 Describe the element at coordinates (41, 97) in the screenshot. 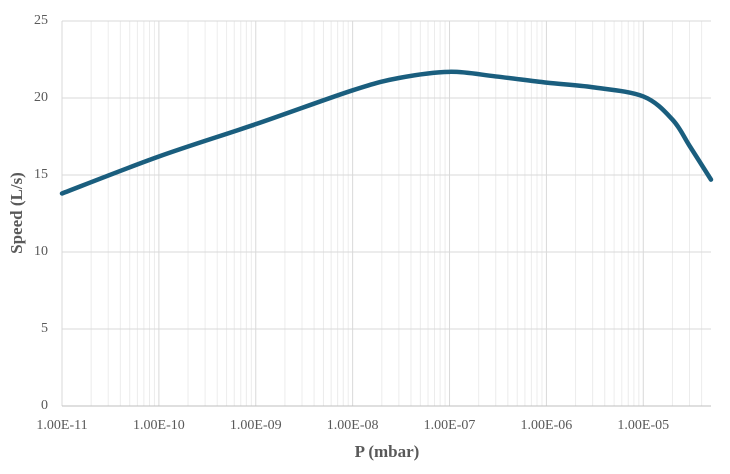

I see `y-tick-label: 20` at that location.